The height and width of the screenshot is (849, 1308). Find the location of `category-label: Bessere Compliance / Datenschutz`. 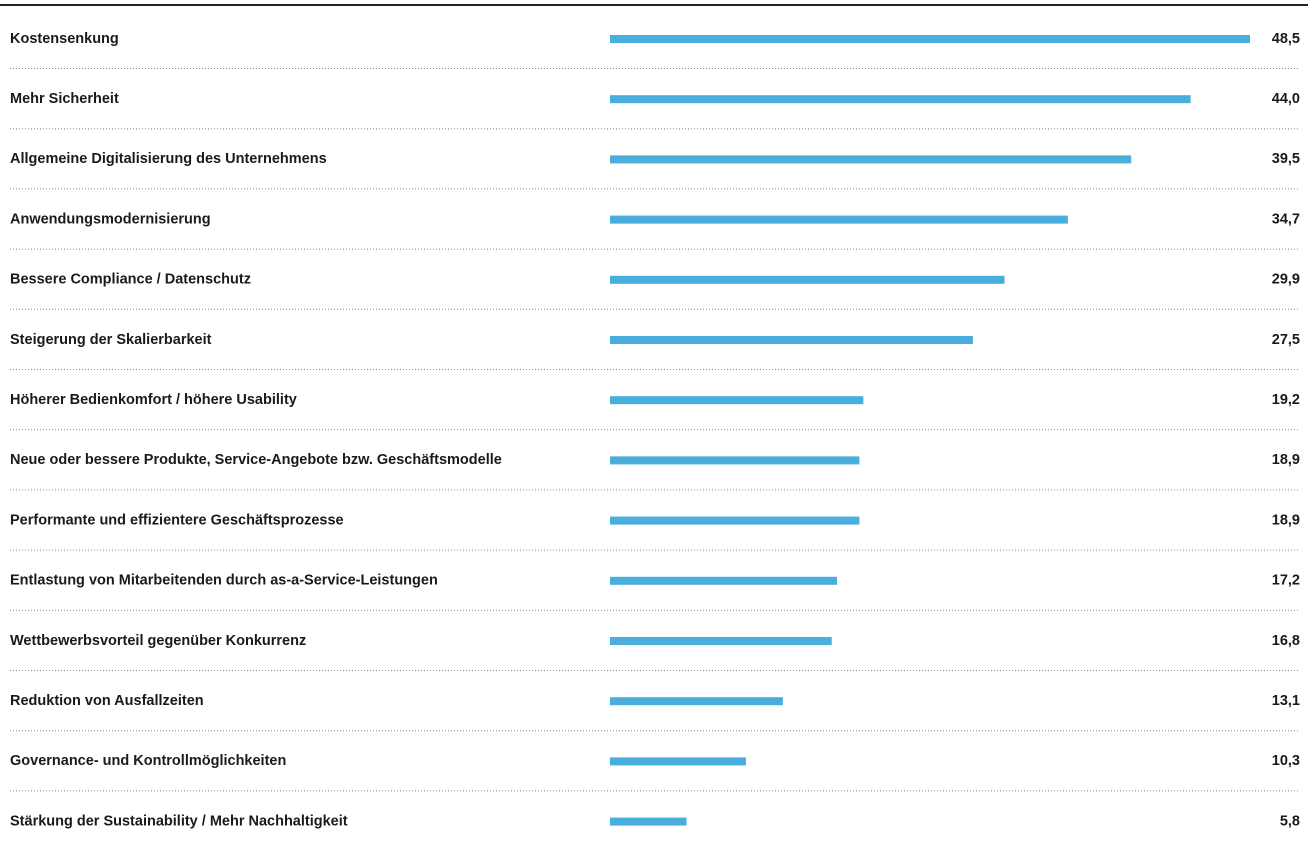

category-label: Bessere Compliance / Datenschutz is located at coordinates (130, 280).